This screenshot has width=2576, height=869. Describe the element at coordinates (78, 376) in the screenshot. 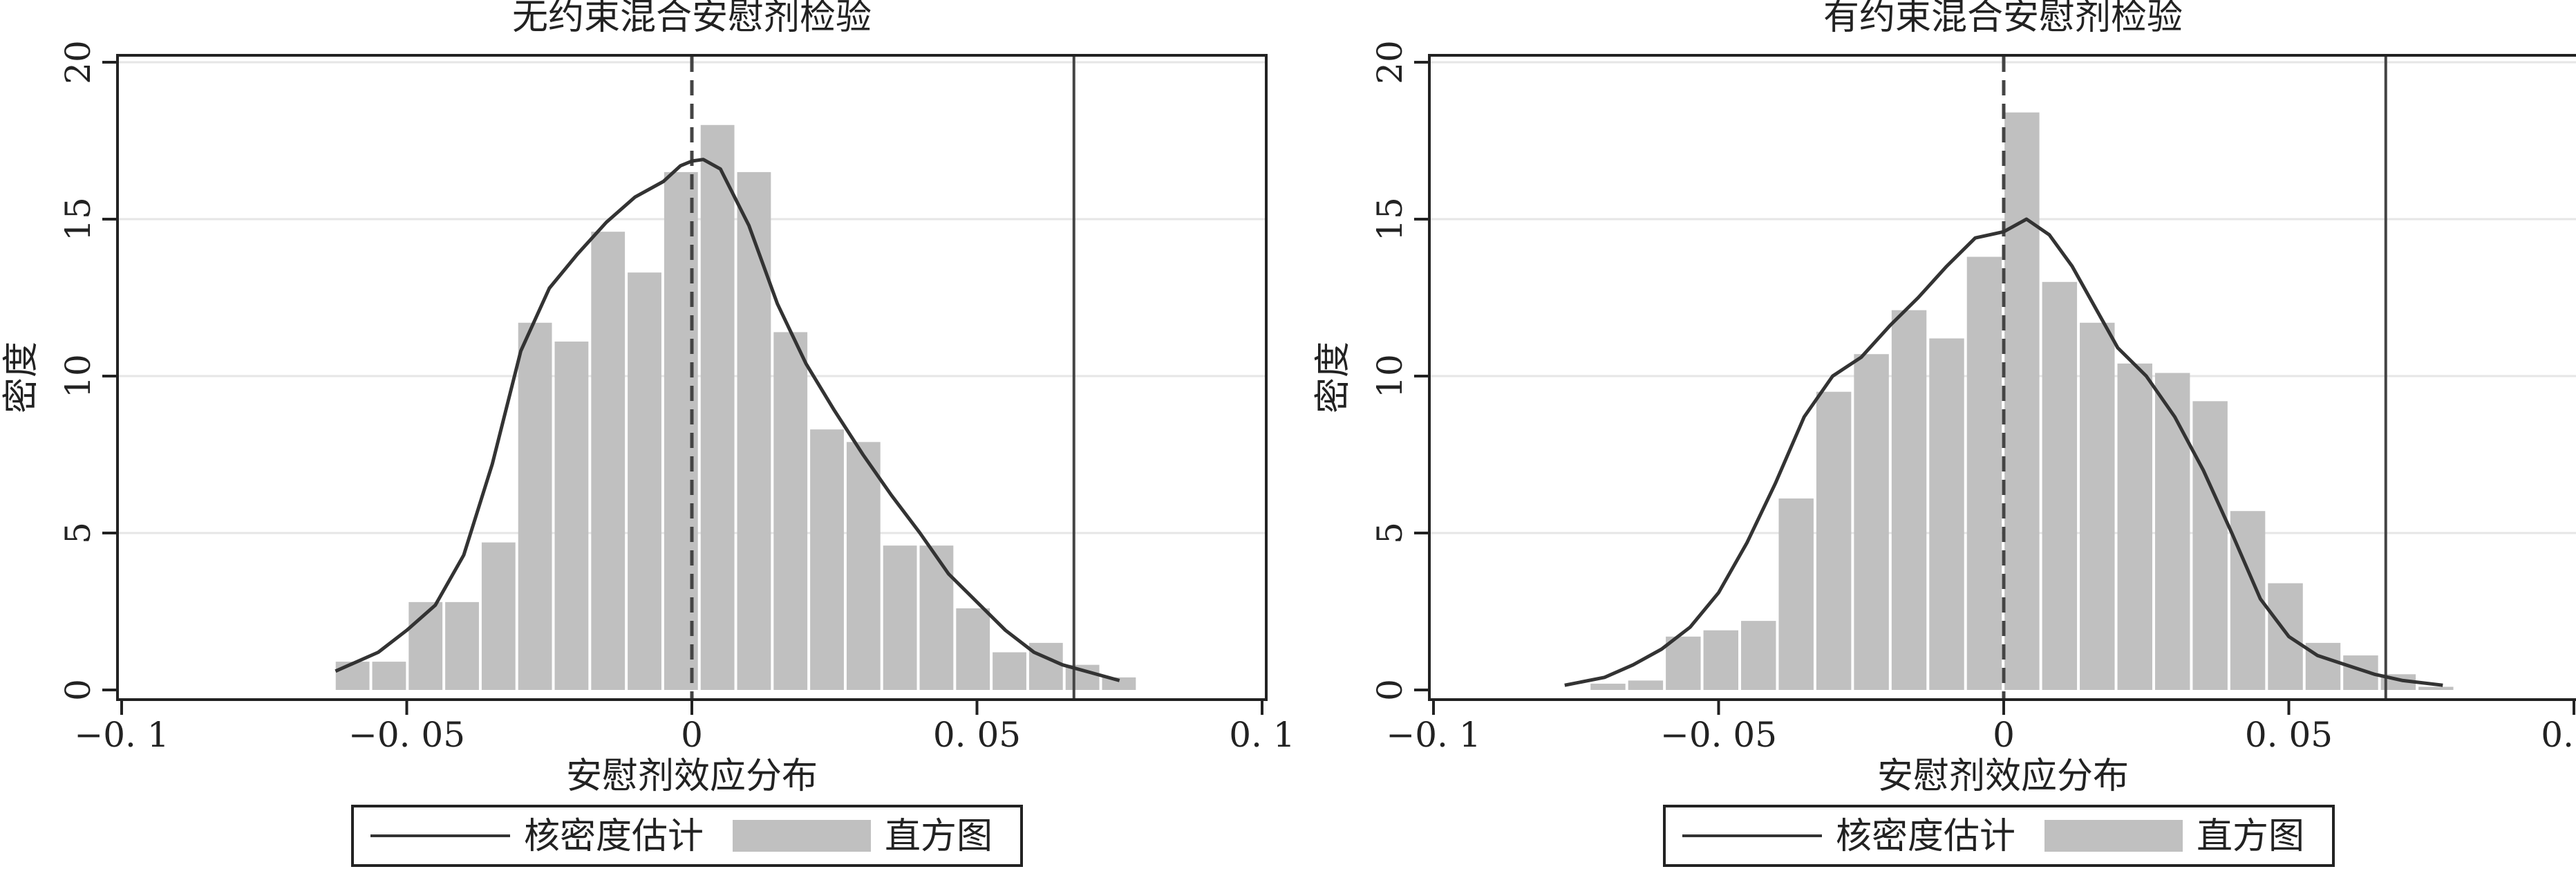

I see `left-y-tick-label: 10` at that location.